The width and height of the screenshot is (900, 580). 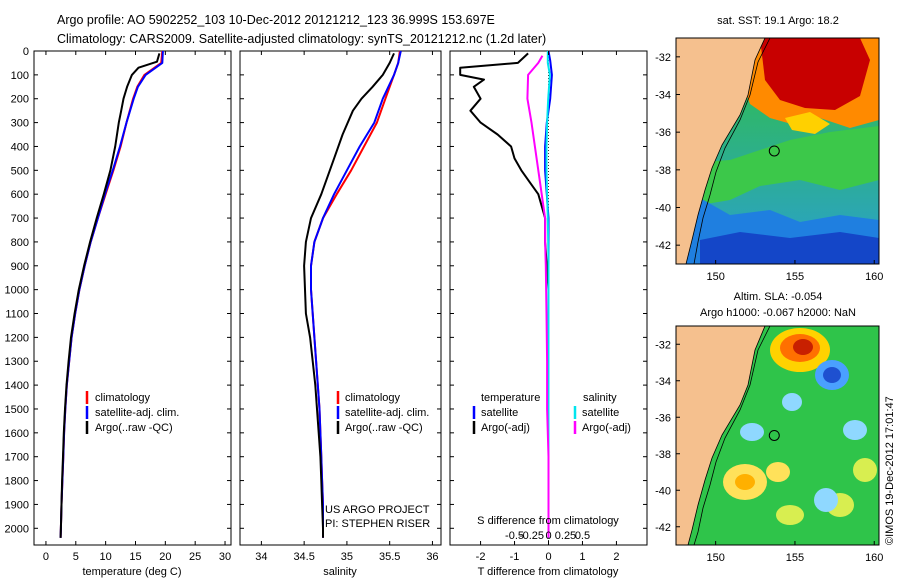 I want to click on x-tick-label: 30, so click(x=225, y=557).